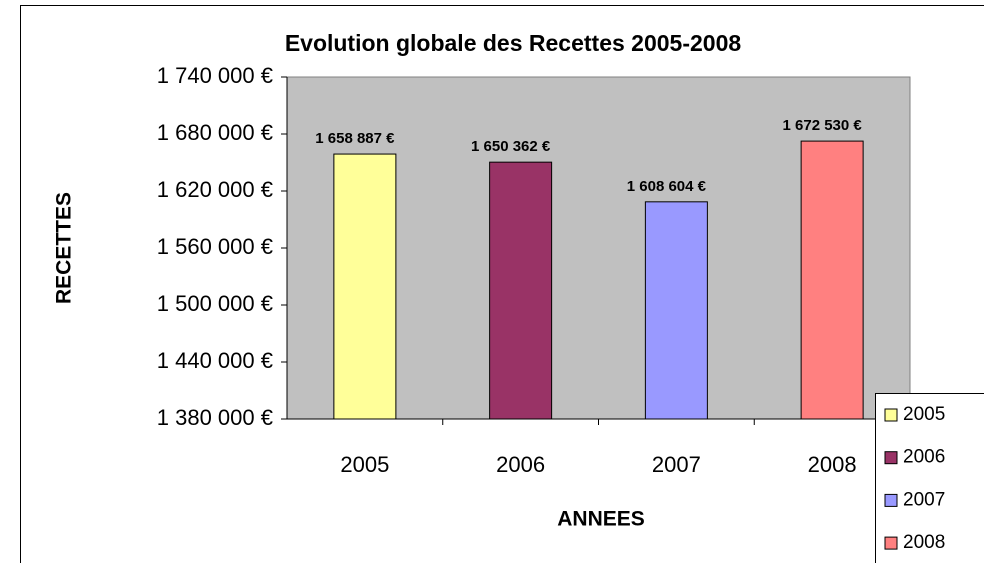 The height and width of the screenshot is (563, 984). I want to click on value-label: 1 608 604 €, so click(667, 186).